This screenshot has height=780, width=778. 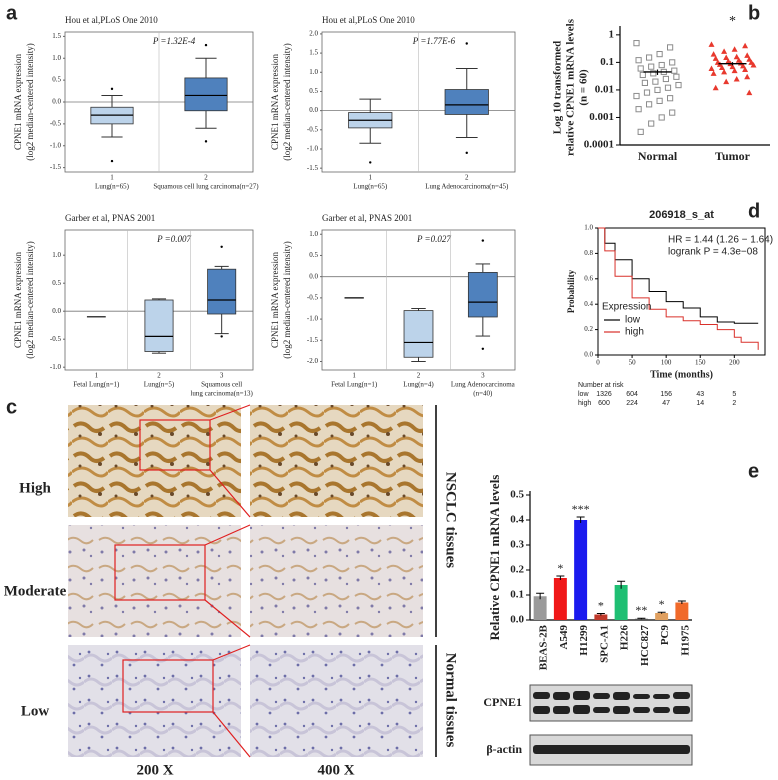 What do you see at coordinates (517, 545) in the screenshot?
I see `y-tick-label: 0.3` at bounding box center [517, 545].